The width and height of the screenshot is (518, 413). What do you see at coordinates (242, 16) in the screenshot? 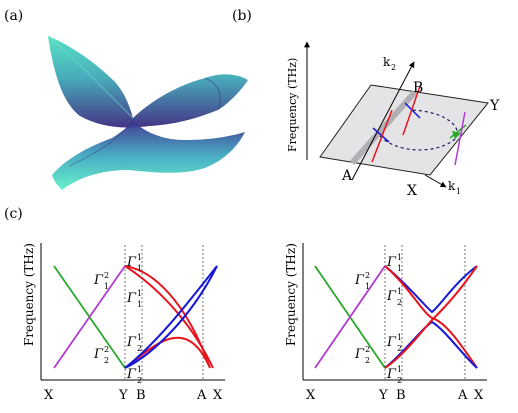
I see `panel-b-label: (b)` at bounding box center [242, 16].